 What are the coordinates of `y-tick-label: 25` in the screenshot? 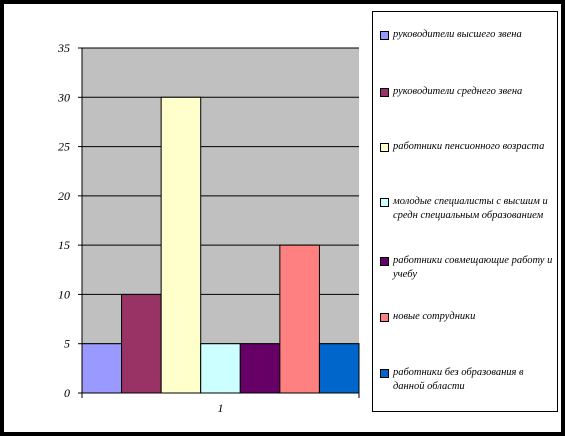 It's located at (64, 147).